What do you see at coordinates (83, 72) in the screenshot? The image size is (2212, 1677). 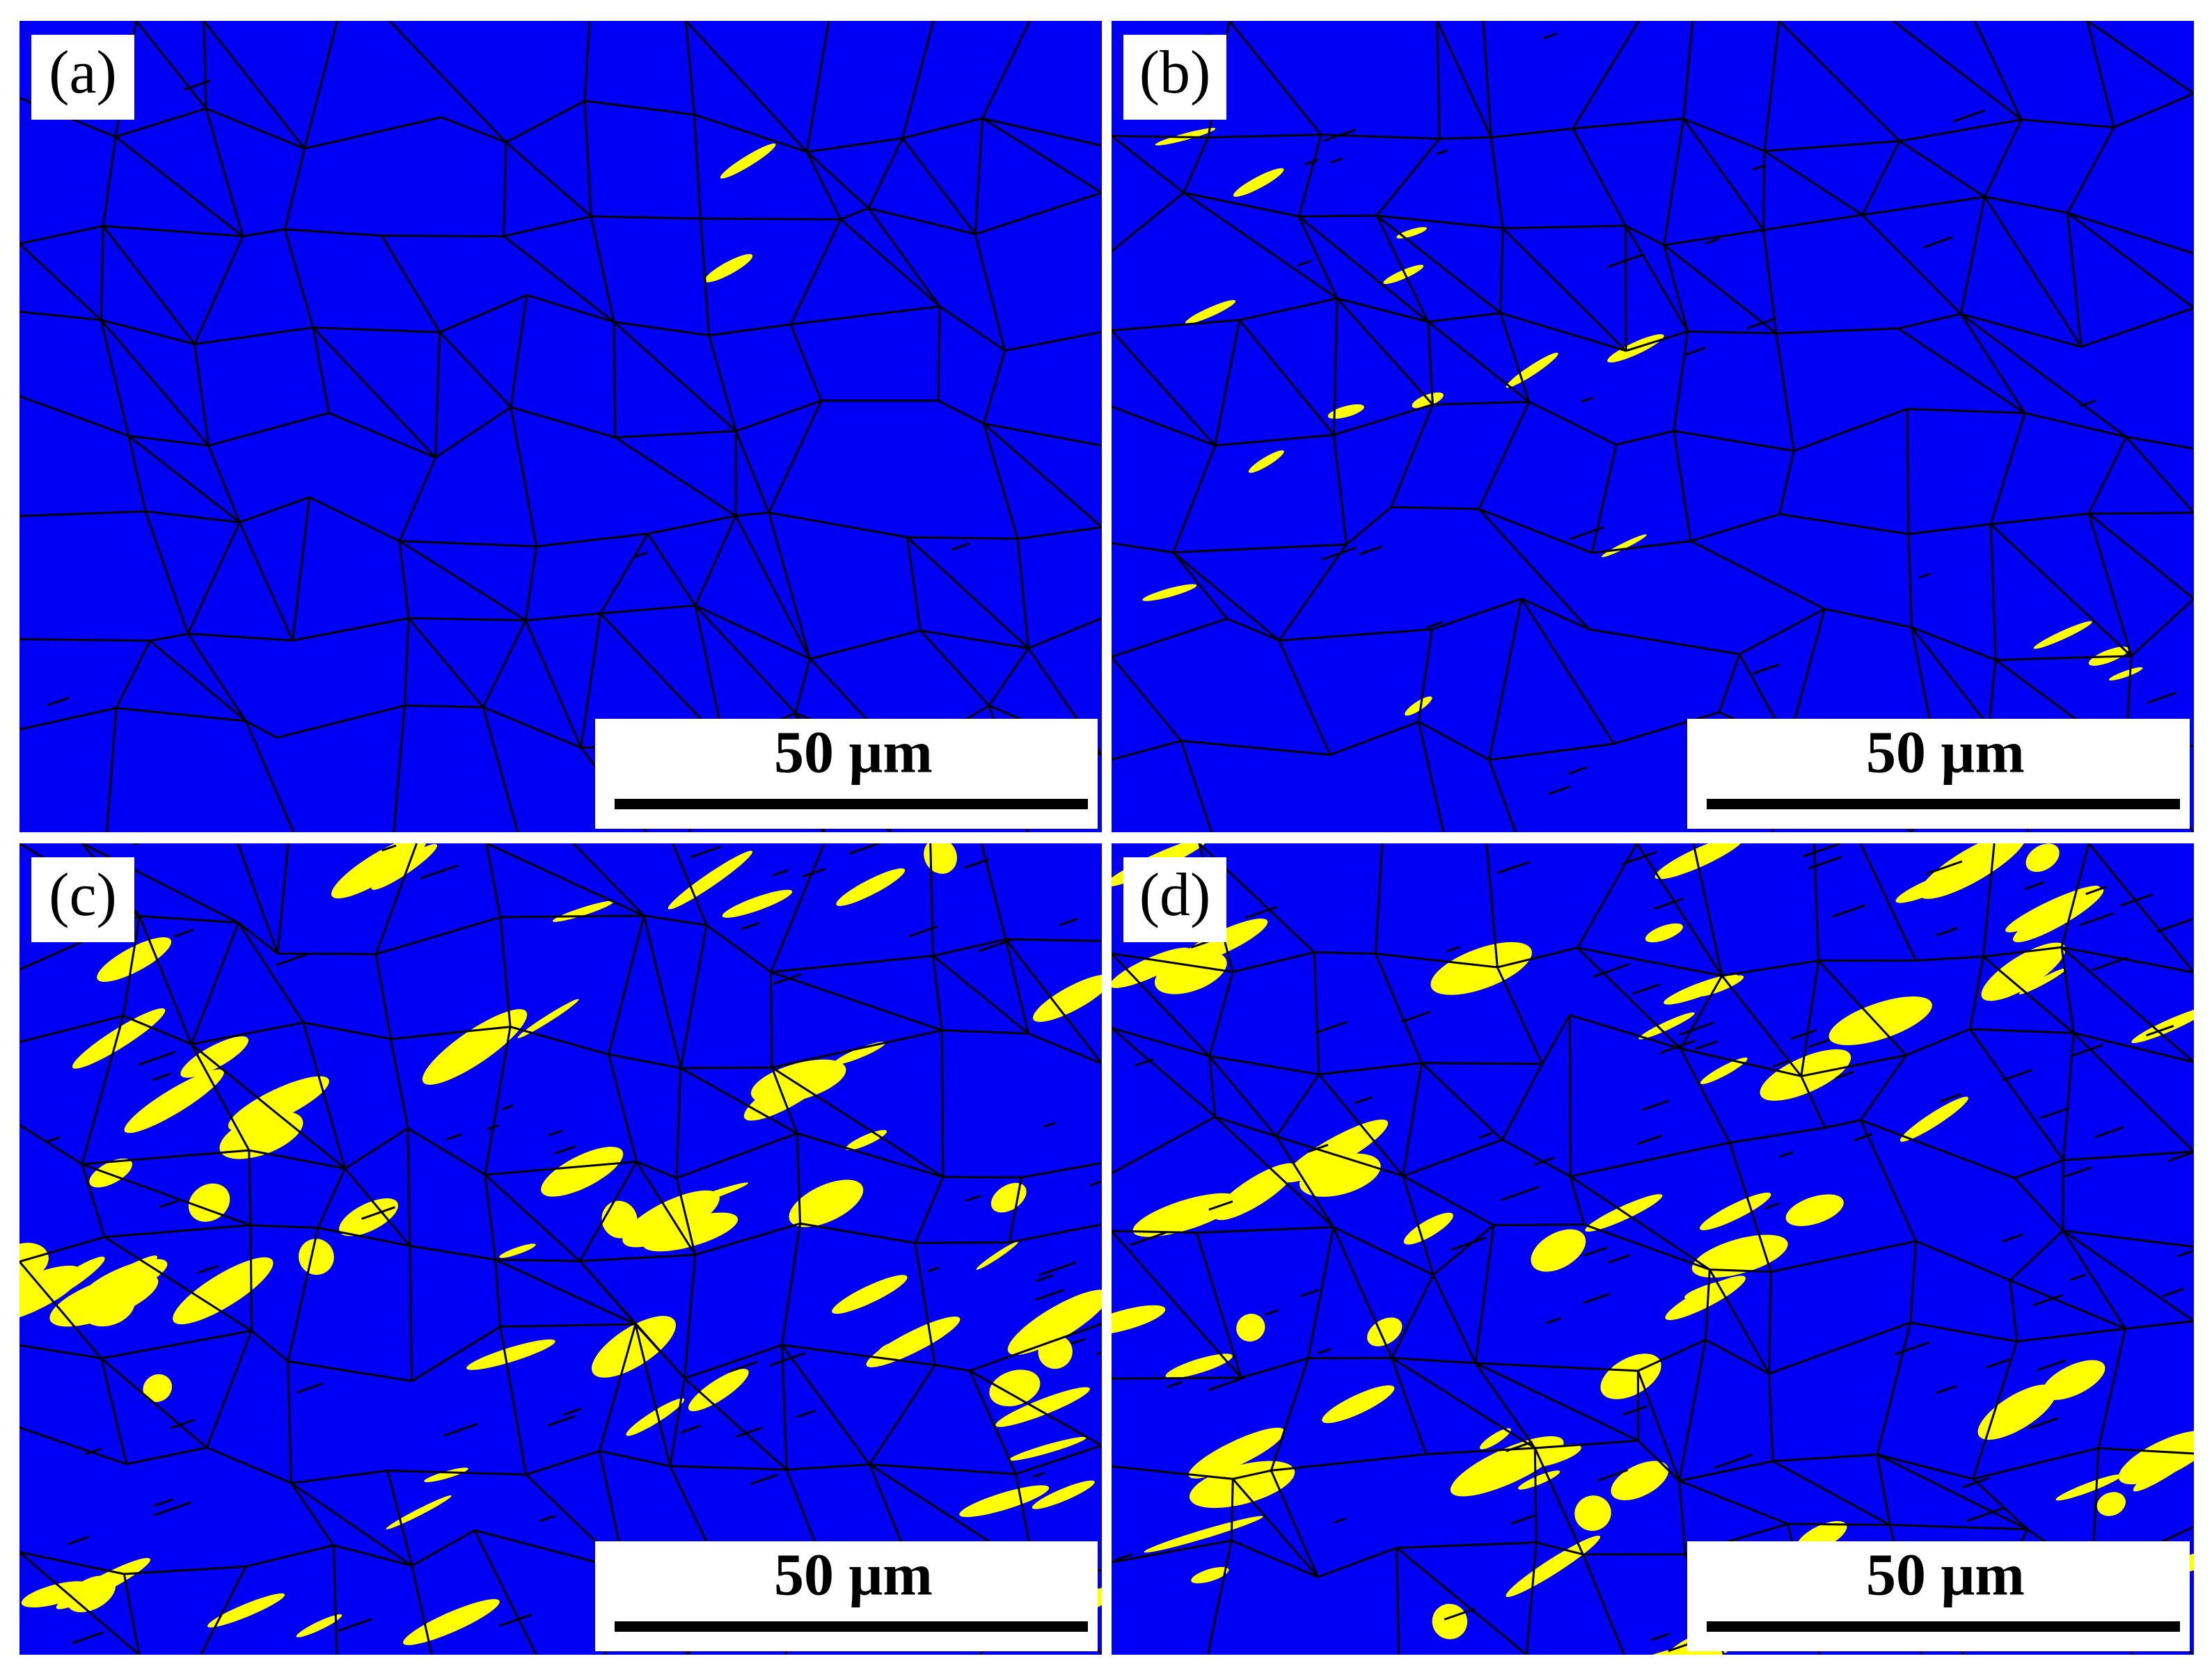 I see `panel-label: (a)` at bounding box center [83, 72].